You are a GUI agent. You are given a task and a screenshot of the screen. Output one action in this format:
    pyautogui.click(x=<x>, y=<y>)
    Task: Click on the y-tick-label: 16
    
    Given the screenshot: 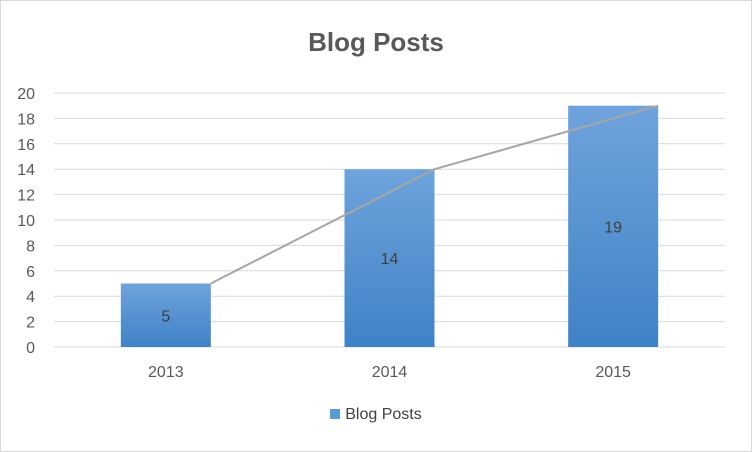 What is the action you would take?
    pyautogui.click(x=26, y=145)
    